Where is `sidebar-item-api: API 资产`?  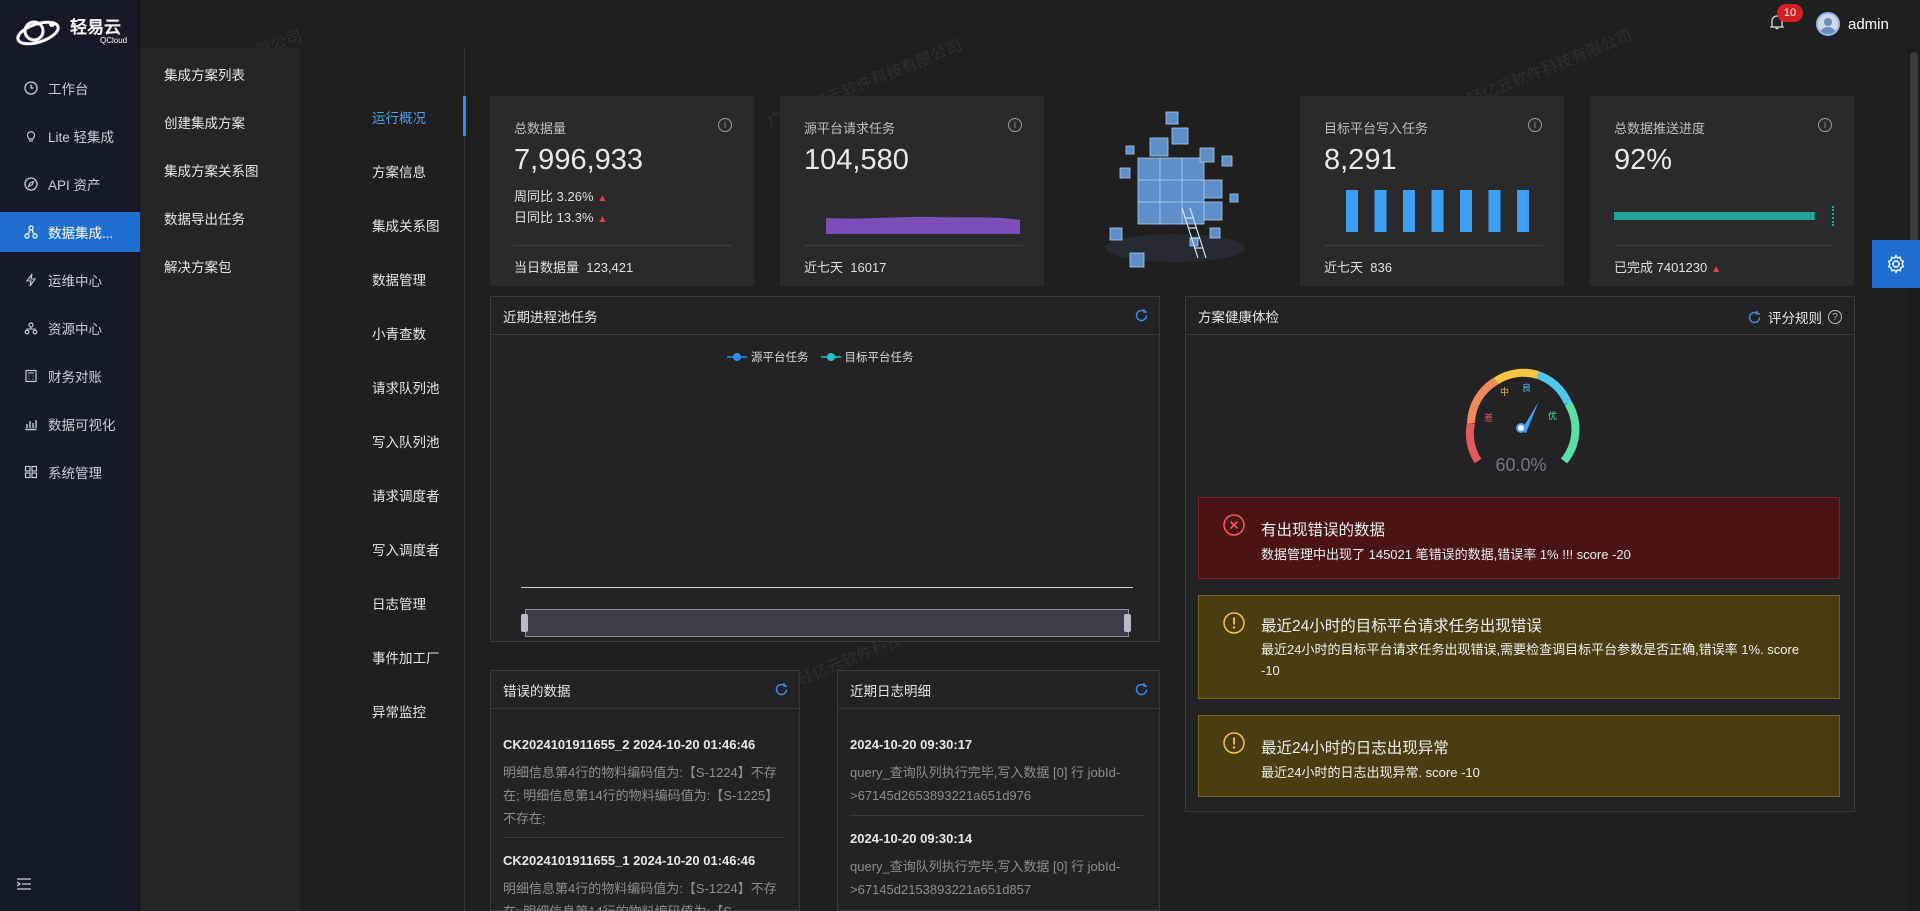
sidebar-item-api: API 资产 is located at coordinates (70, 184).